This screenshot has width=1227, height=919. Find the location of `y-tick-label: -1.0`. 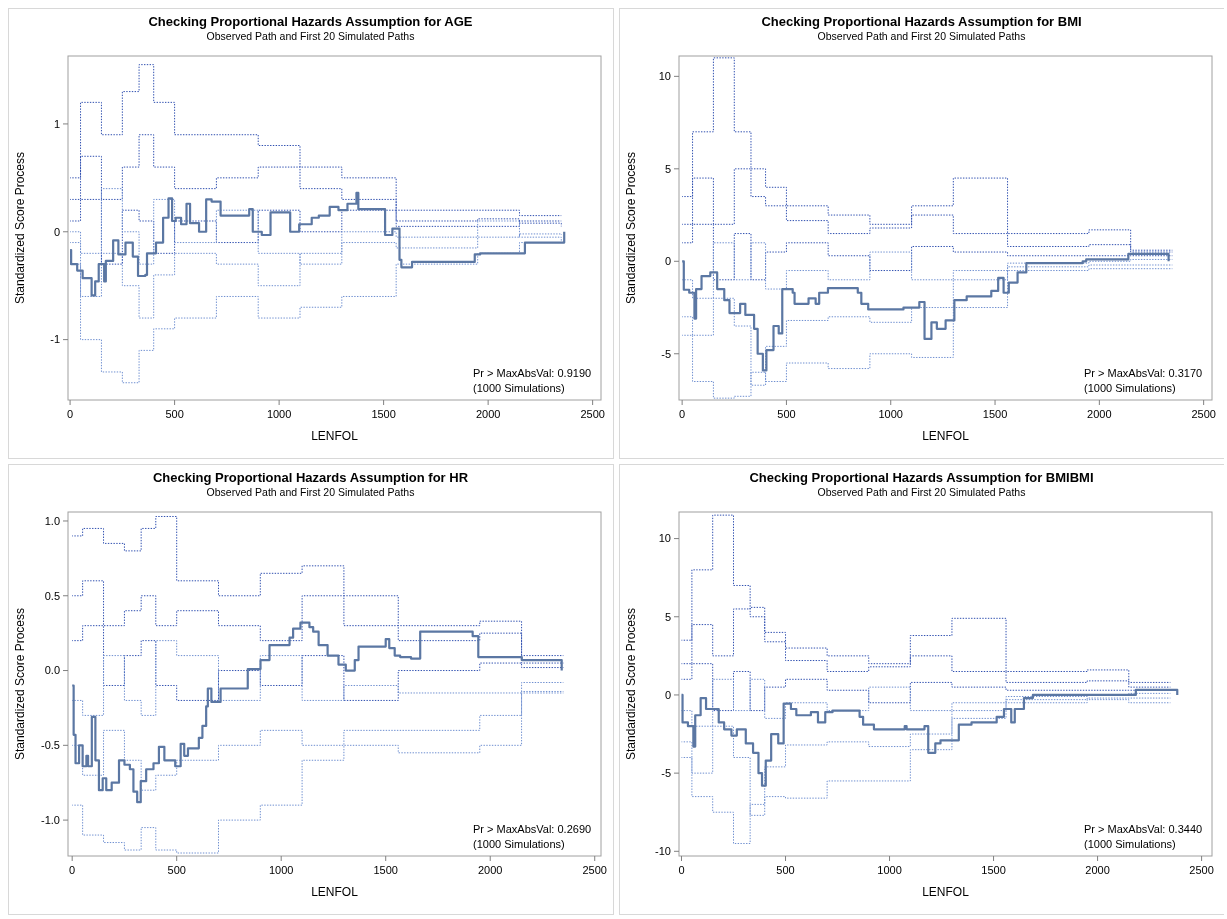

y-tick-label: -1.0 is located at coordinates (50, 819).